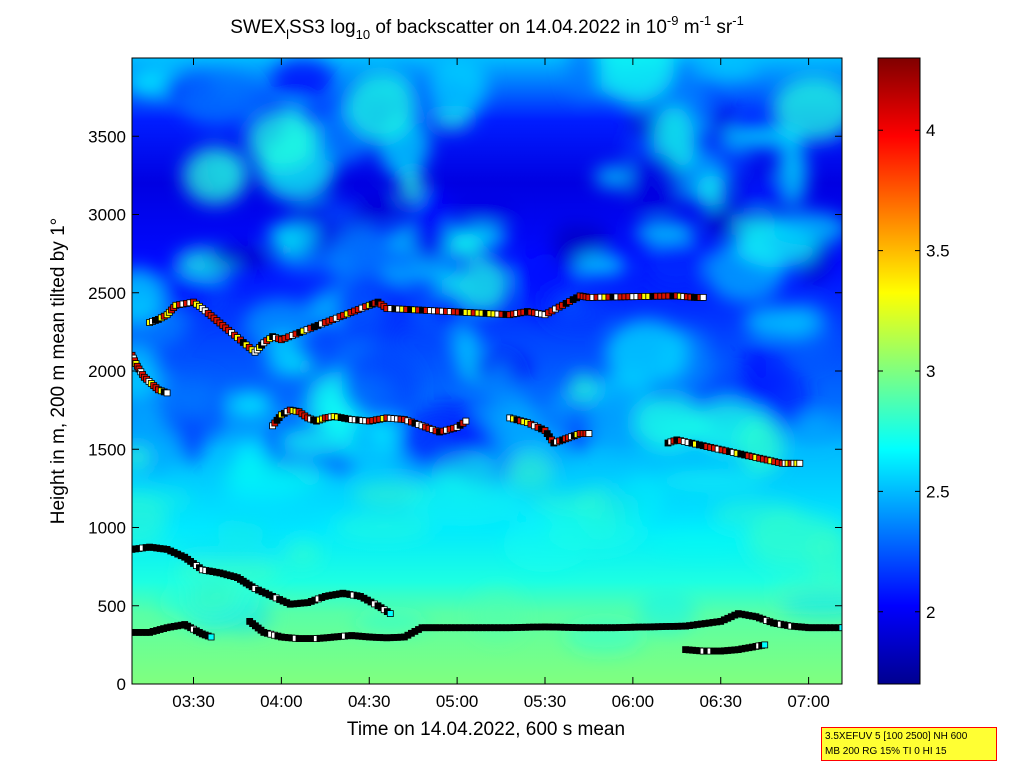 The height and width of the screenshot is (767, 1023). I want to click on colorbar-tick-label: 3, so click(930, 371).